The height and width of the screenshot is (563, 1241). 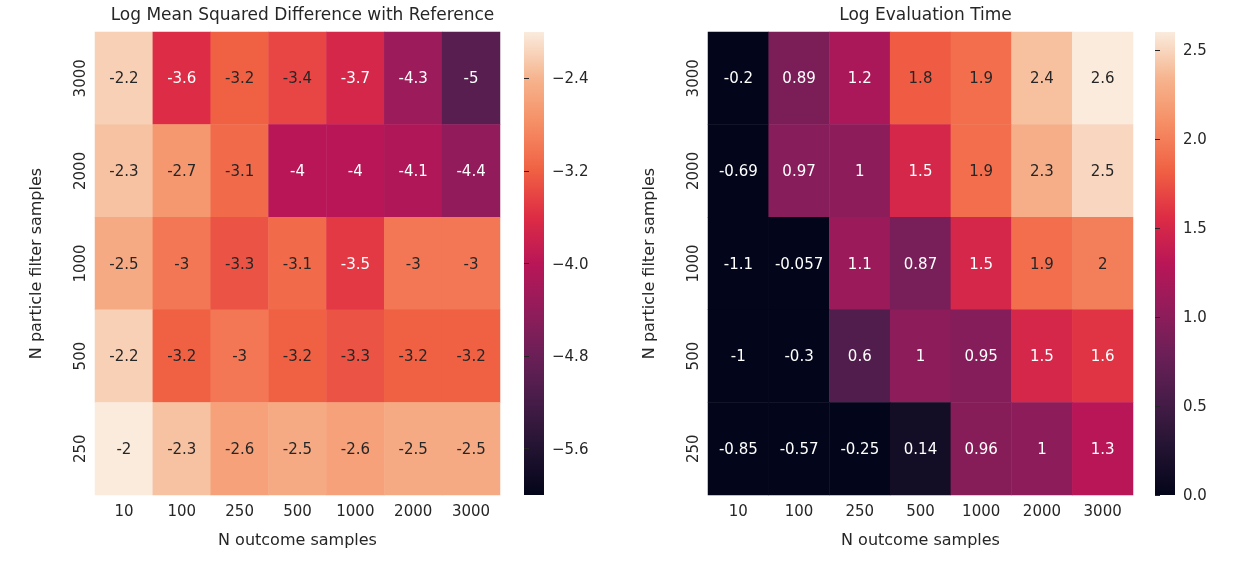 What do you see at coordinates (738, 78) in the screenshot?
I see `data-label: -0.2` at bounding box center [738, 78].